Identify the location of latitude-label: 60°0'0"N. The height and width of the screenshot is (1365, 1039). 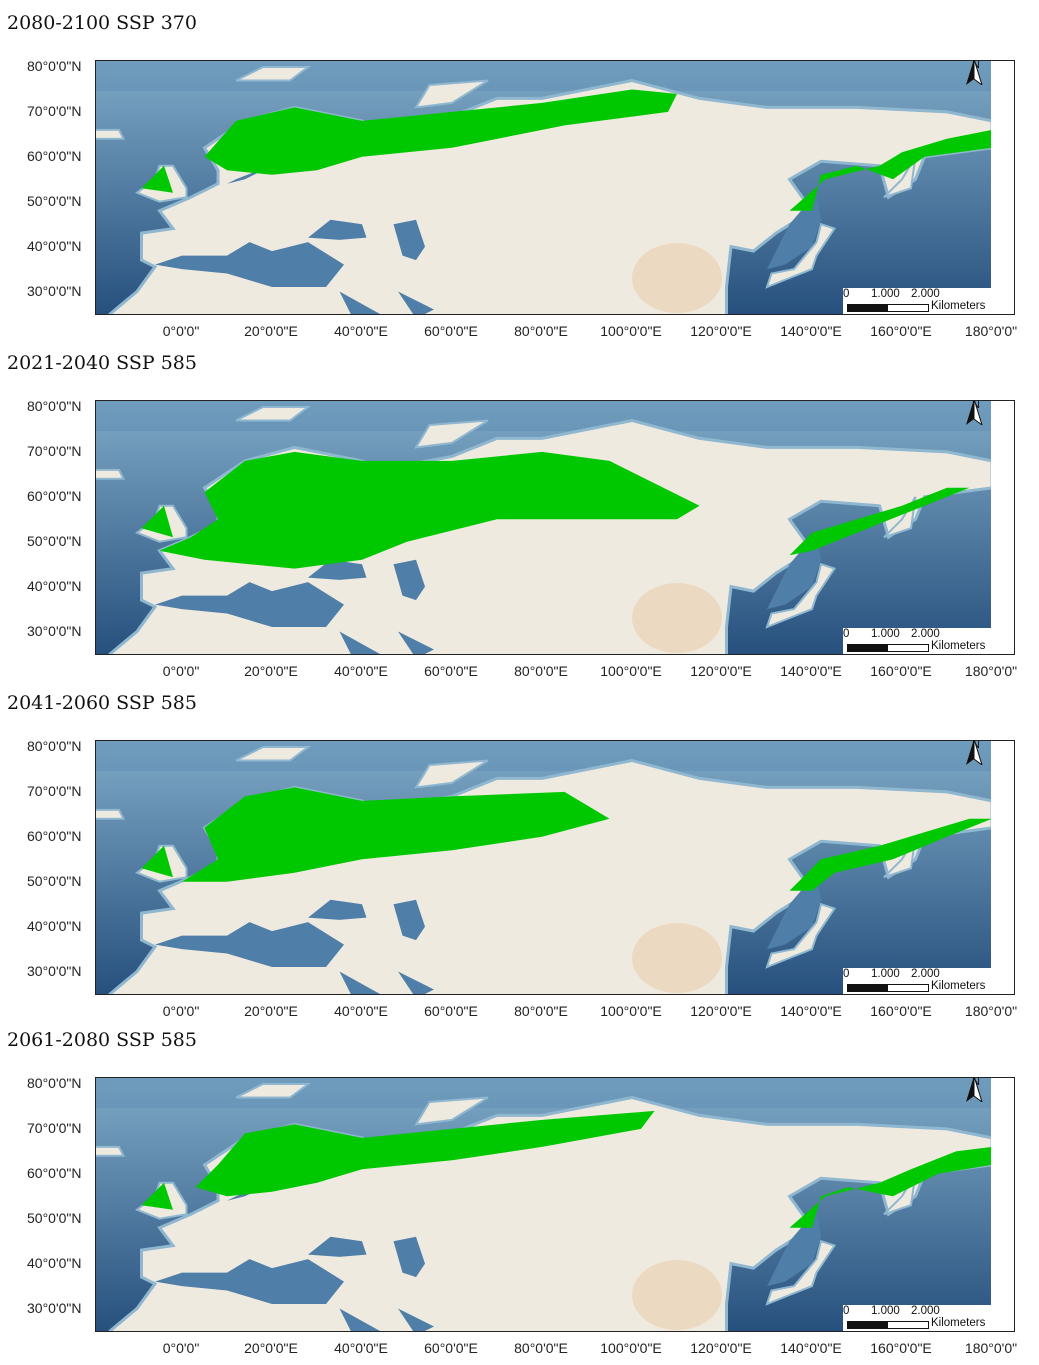
(54, 496).